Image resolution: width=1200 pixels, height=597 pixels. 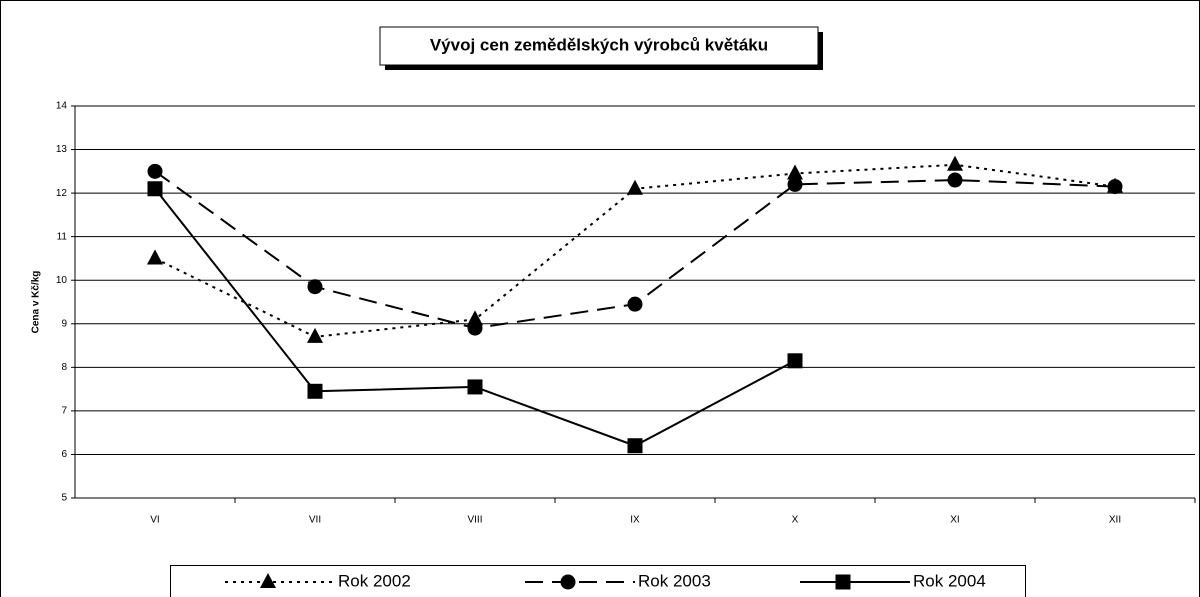 I want to click on x-tick-label: XII, so click(x=1115, y=520).